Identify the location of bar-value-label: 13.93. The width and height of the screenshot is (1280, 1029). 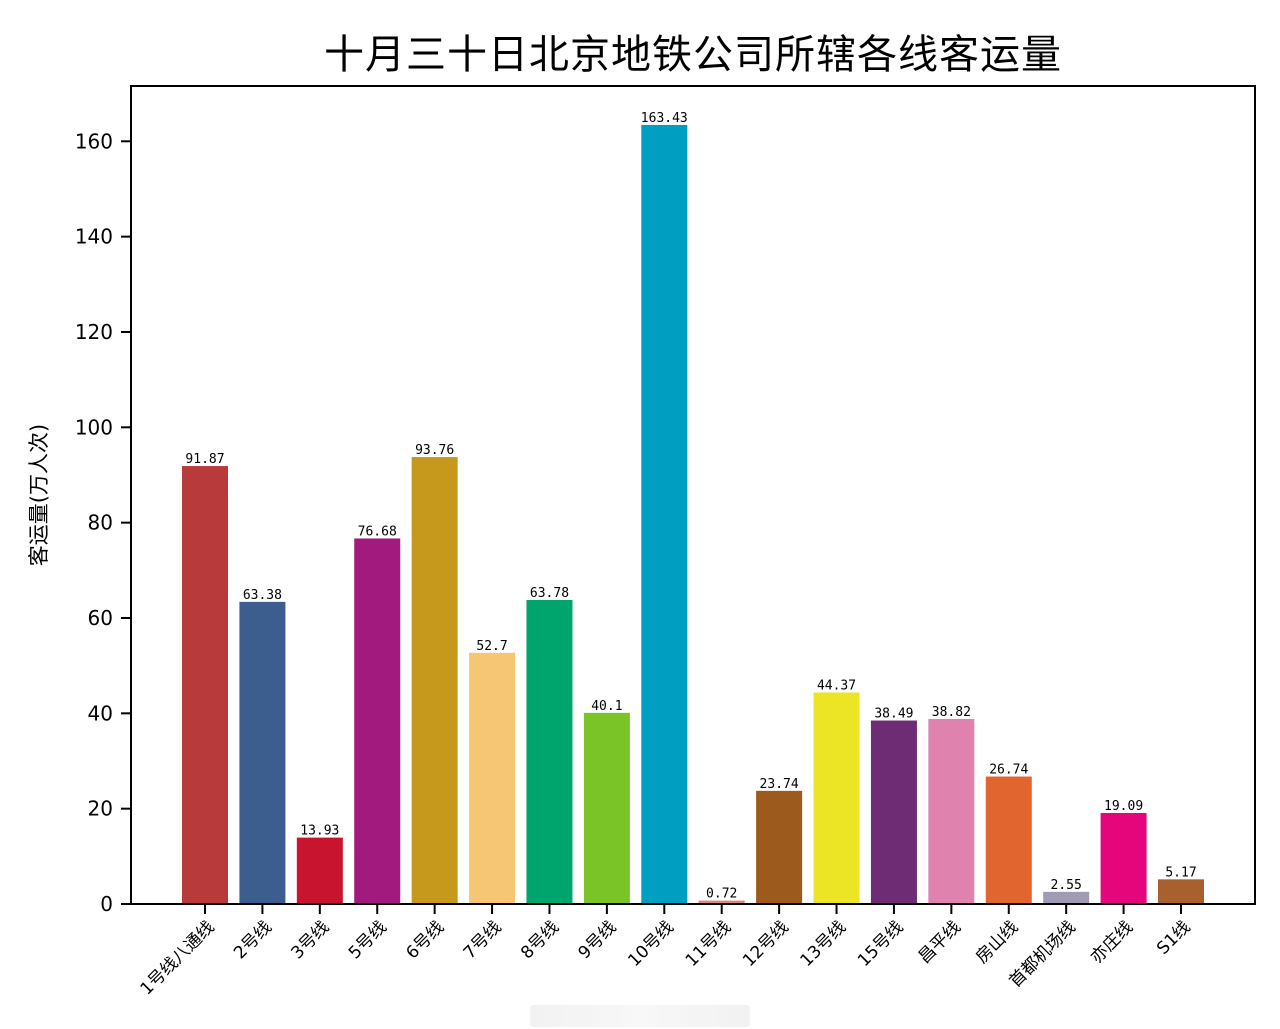
(319, 831).